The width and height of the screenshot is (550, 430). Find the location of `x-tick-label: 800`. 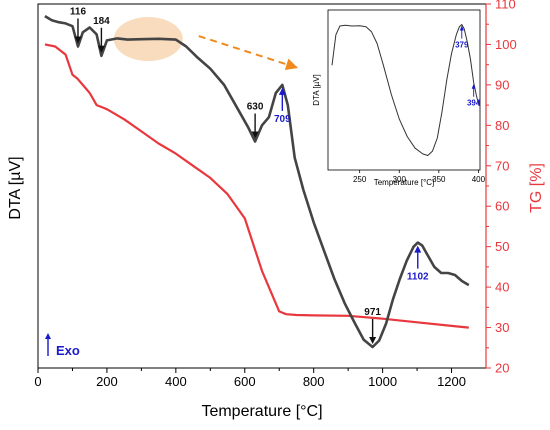

x-tick-label: 800 is located at coordinates (314, 381).